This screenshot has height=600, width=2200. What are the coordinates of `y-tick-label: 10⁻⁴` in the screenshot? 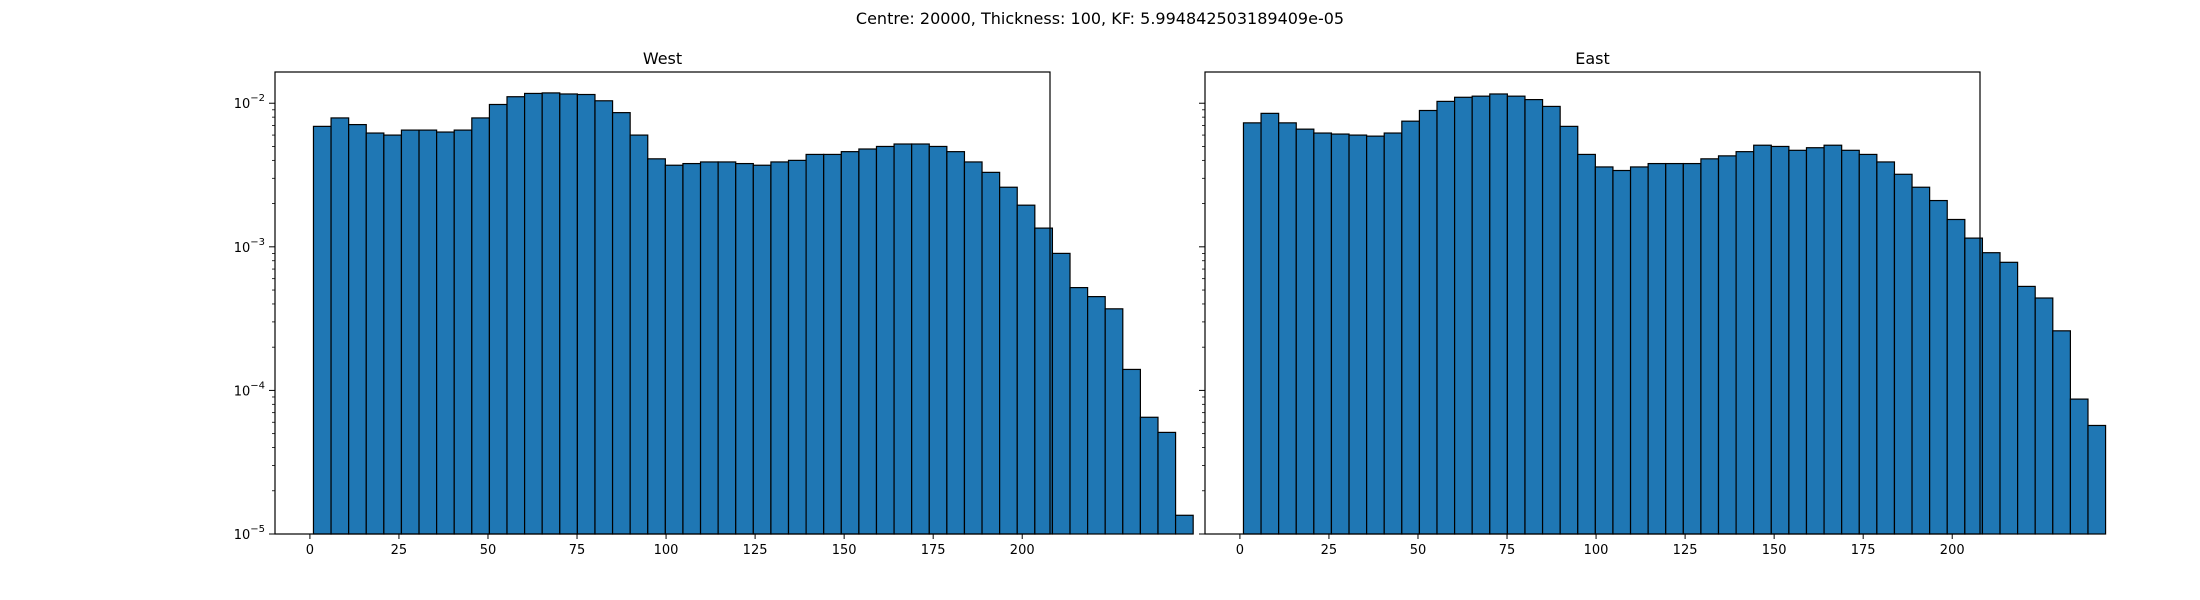 It's located at (249, 389).